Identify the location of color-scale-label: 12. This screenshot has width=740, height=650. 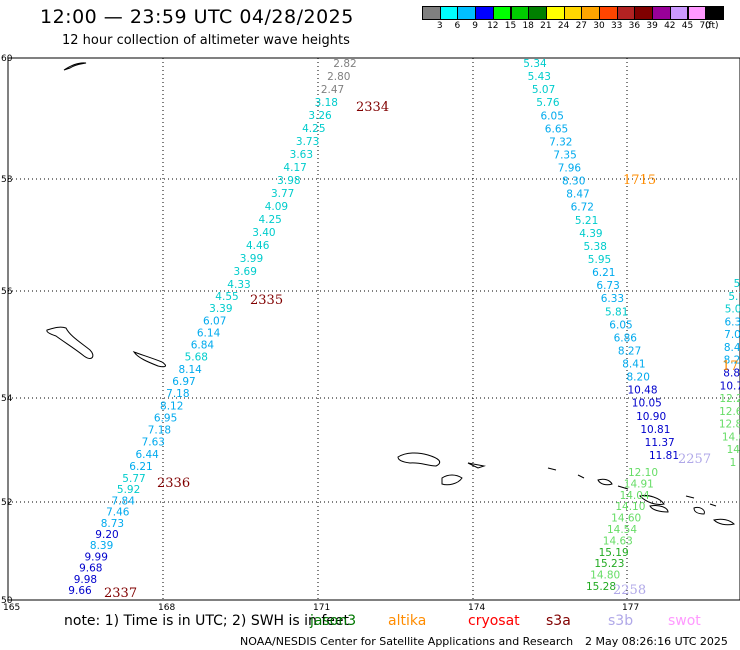
(493, 26).